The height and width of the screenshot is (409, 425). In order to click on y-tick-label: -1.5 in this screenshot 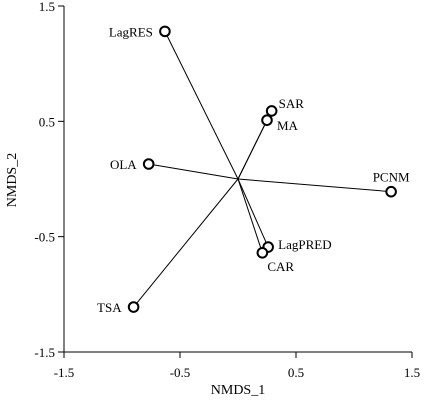, I will do `click(44, 352)`.